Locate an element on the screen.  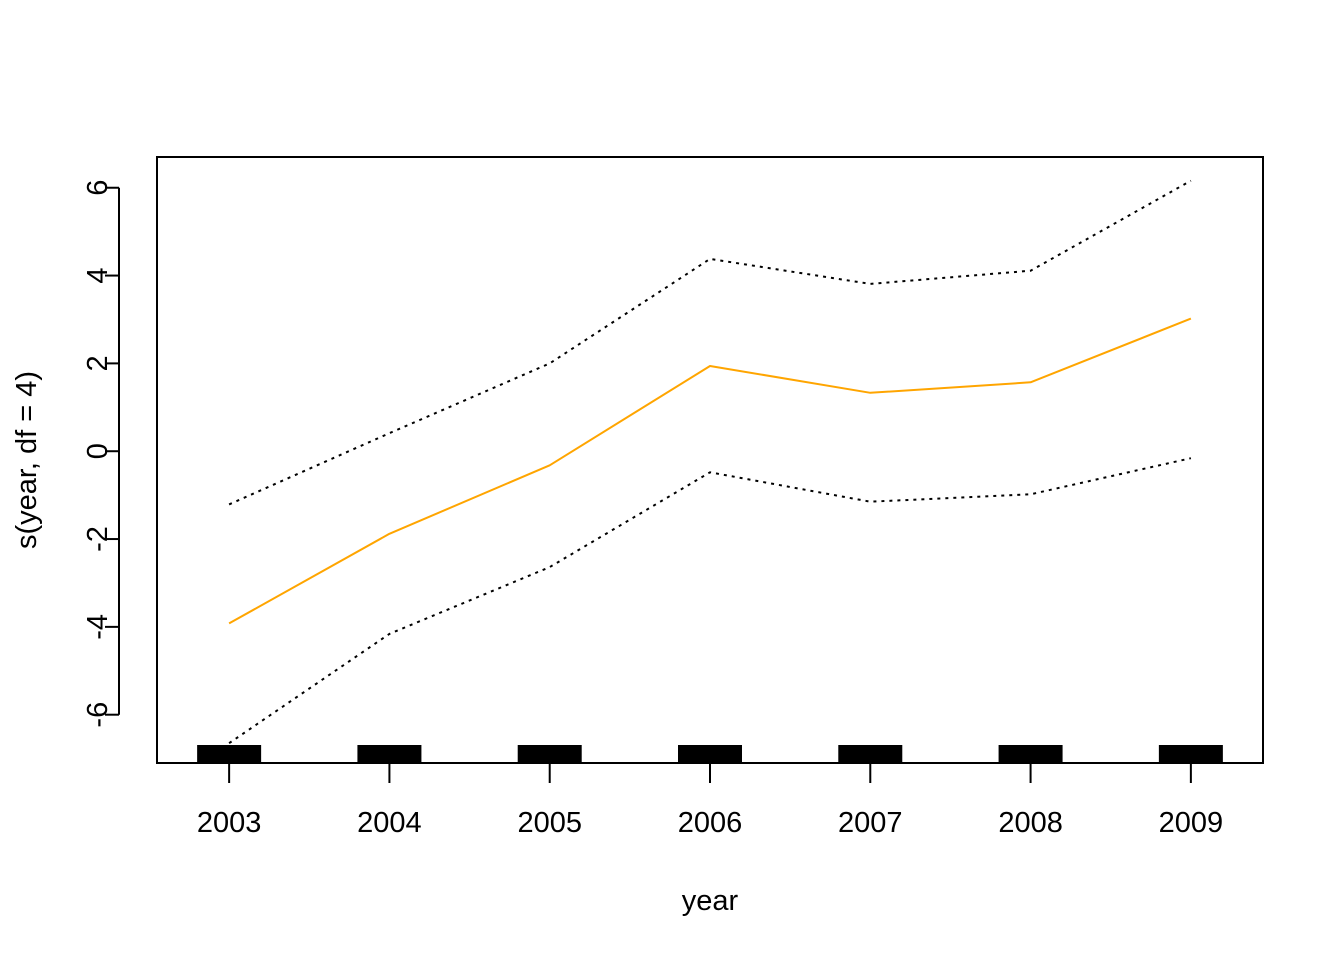
y-tick-label: 6 is located at coordinates (98, 188).